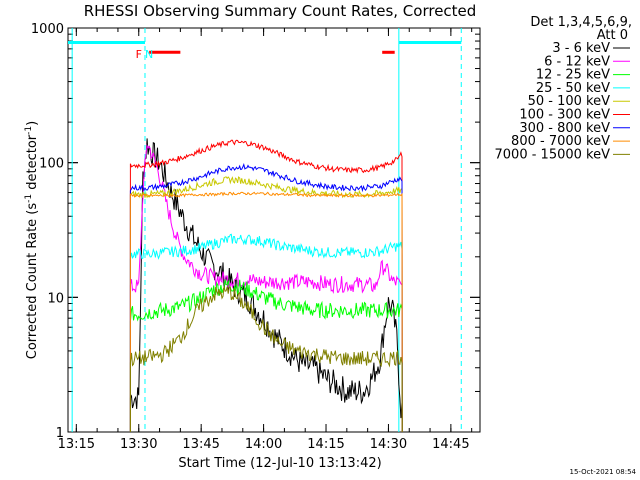  Describe the element at coordinates (149, 54) in the screenshot. I see `flag-letter: N` at that location.